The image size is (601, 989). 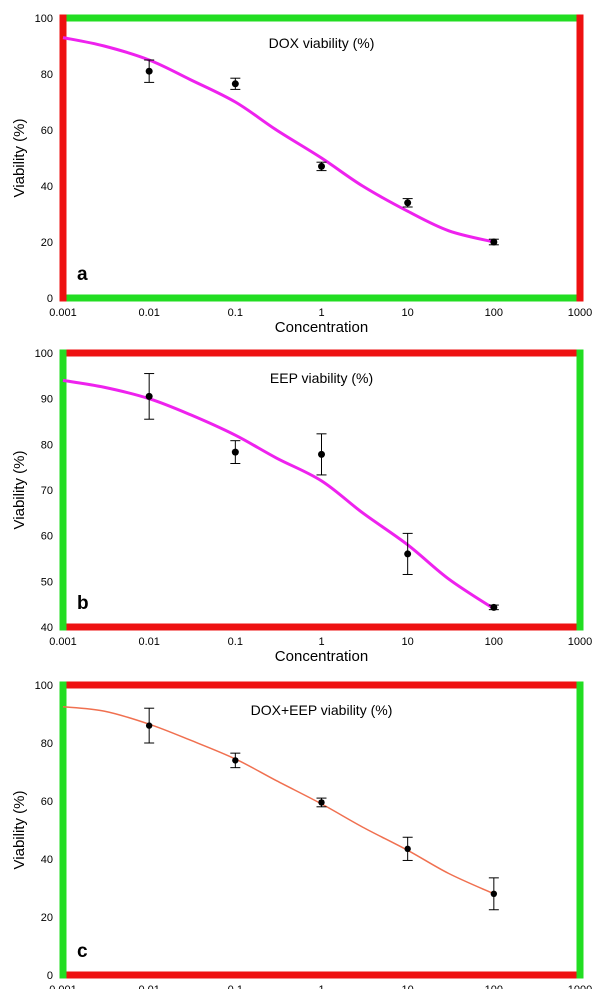 What do you see at coordinates (321, 378) in the screenshot?
I see `chart-title: EEP viability (%)` at bounding box center [321, 378].